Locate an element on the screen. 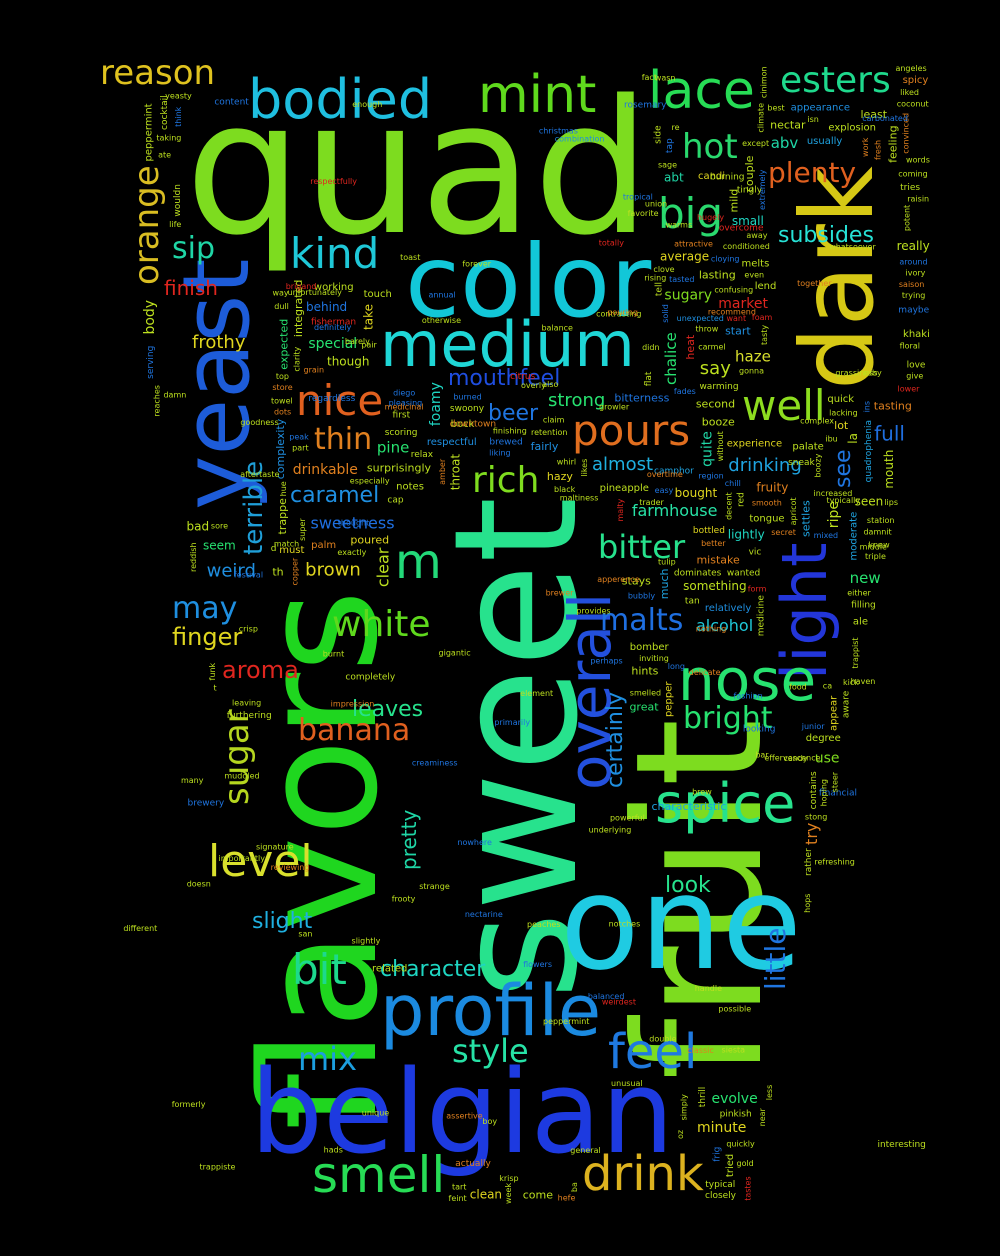 The height and width of the screenshot is (1256, 1000). cloud-word: overly is located at coordinates (533, 385).